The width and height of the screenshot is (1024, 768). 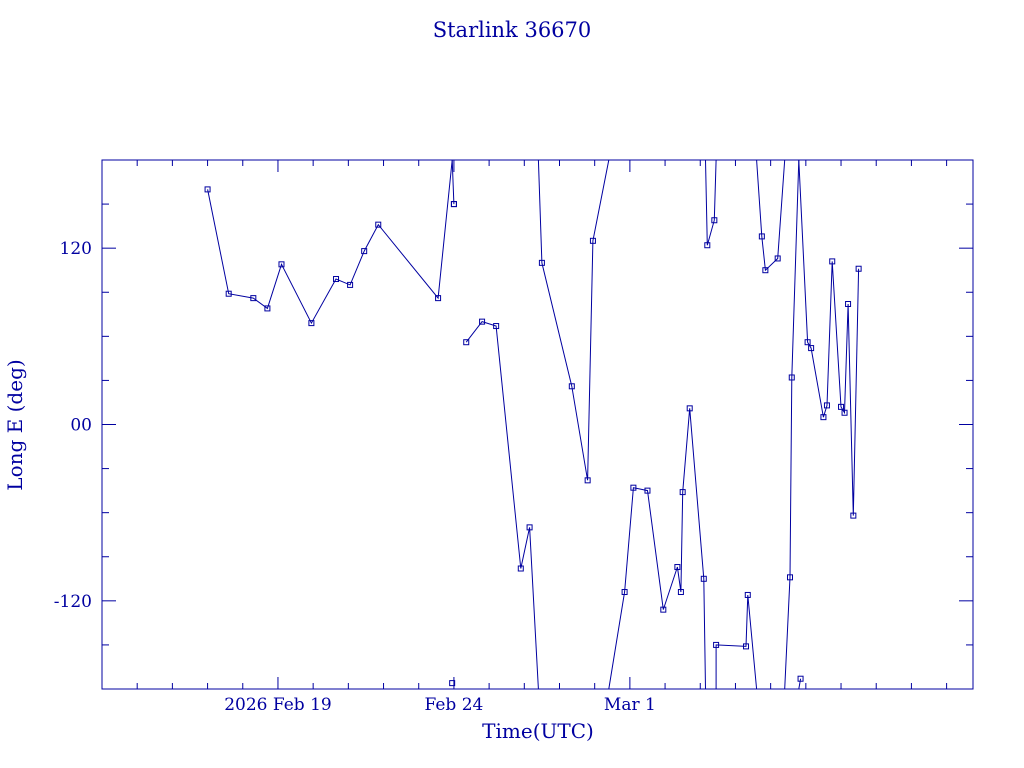 What do you see at coordinates (278, 705) in the screenshot?
I see `x-tick-label: 2026 Feb 19` at bounding box center [278, 705].